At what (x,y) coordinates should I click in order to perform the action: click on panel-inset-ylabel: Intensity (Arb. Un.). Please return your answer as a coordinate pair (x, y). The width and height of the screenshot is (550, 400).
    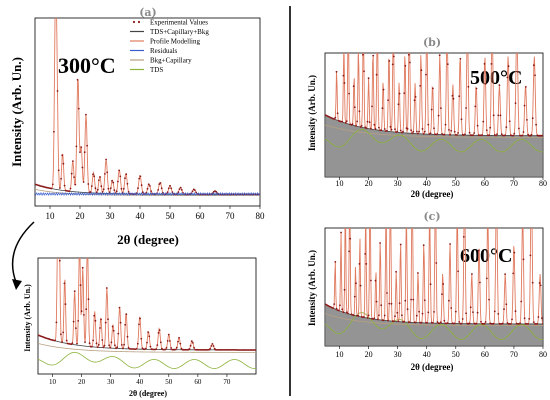
    Looking at the image, I should click on (27, 318).